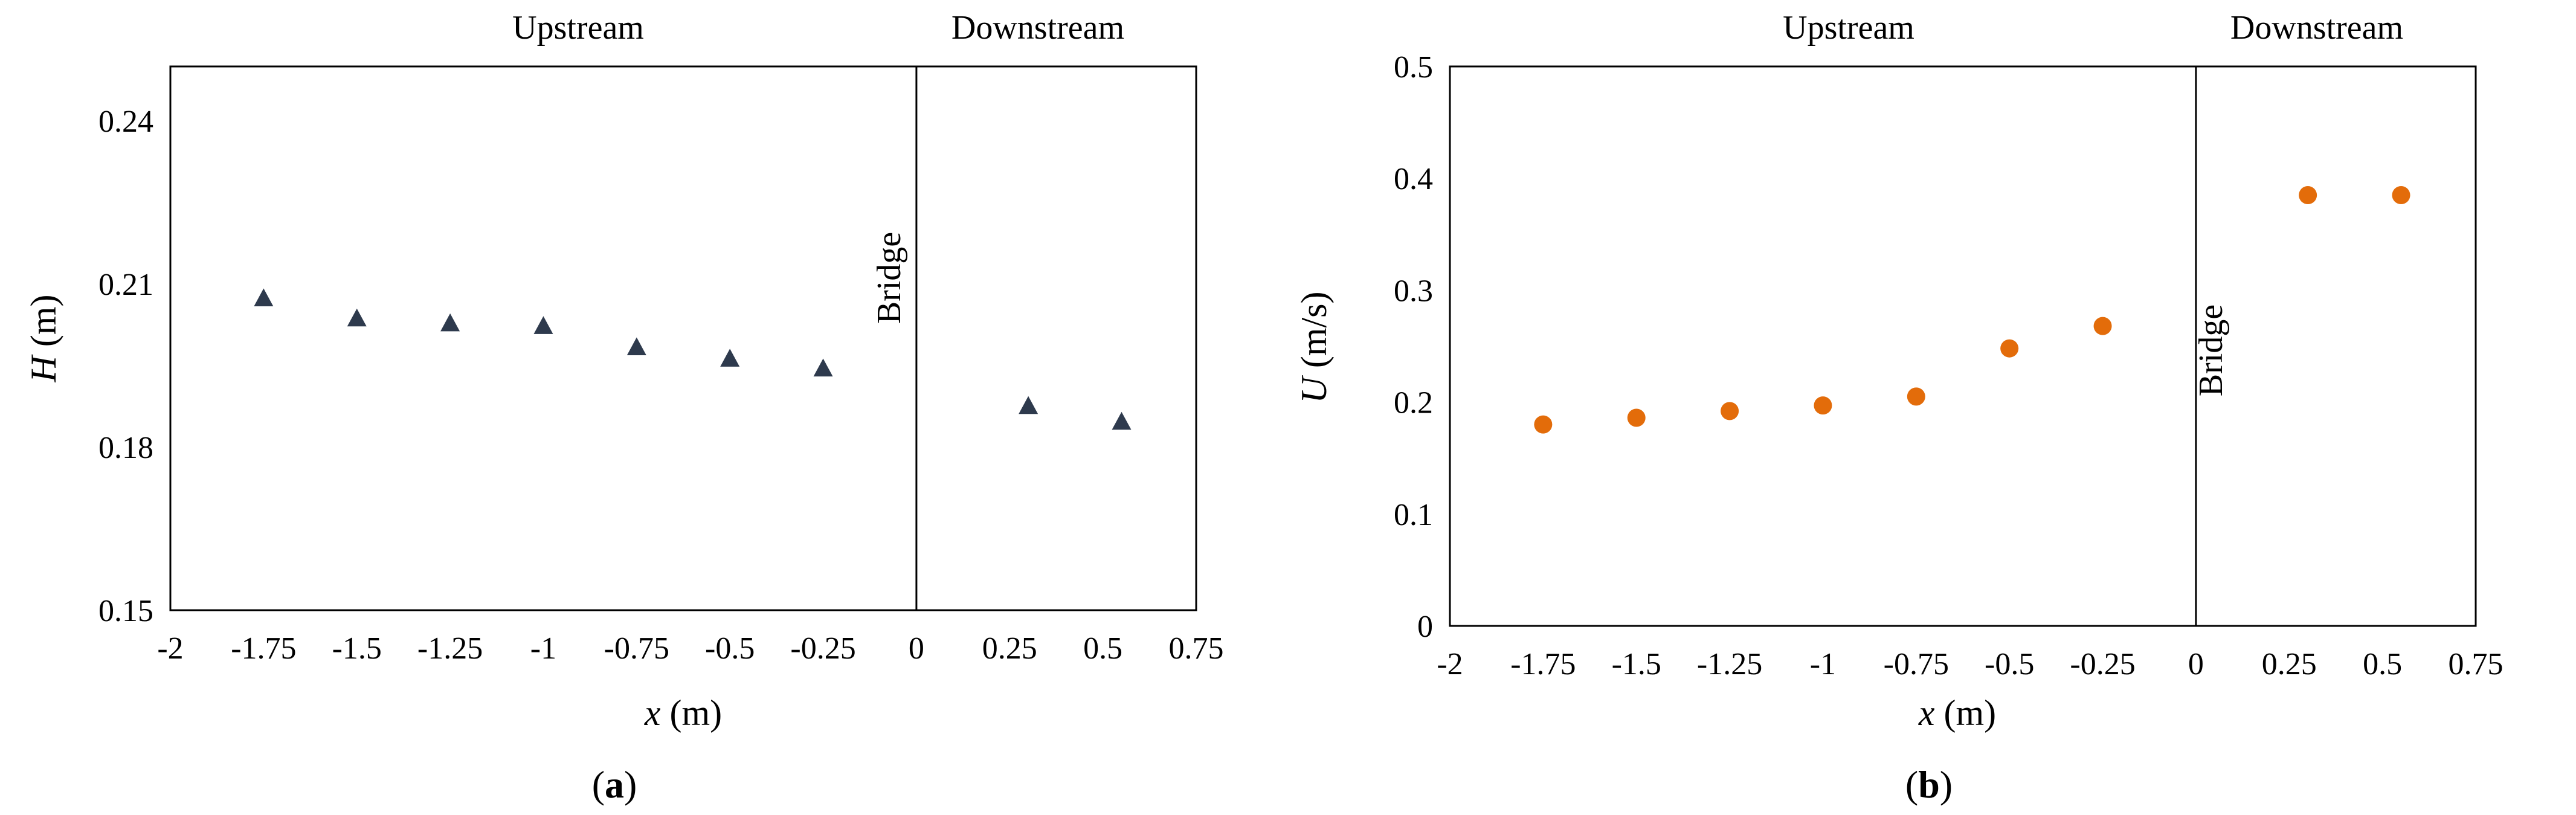 This screenshot has width=2576, height=815. What do you see at coordinates (1957, 713) in the screenshot?
I see `panel-b-x-axis-title: x (m)` at bounding box center [1957, 713].